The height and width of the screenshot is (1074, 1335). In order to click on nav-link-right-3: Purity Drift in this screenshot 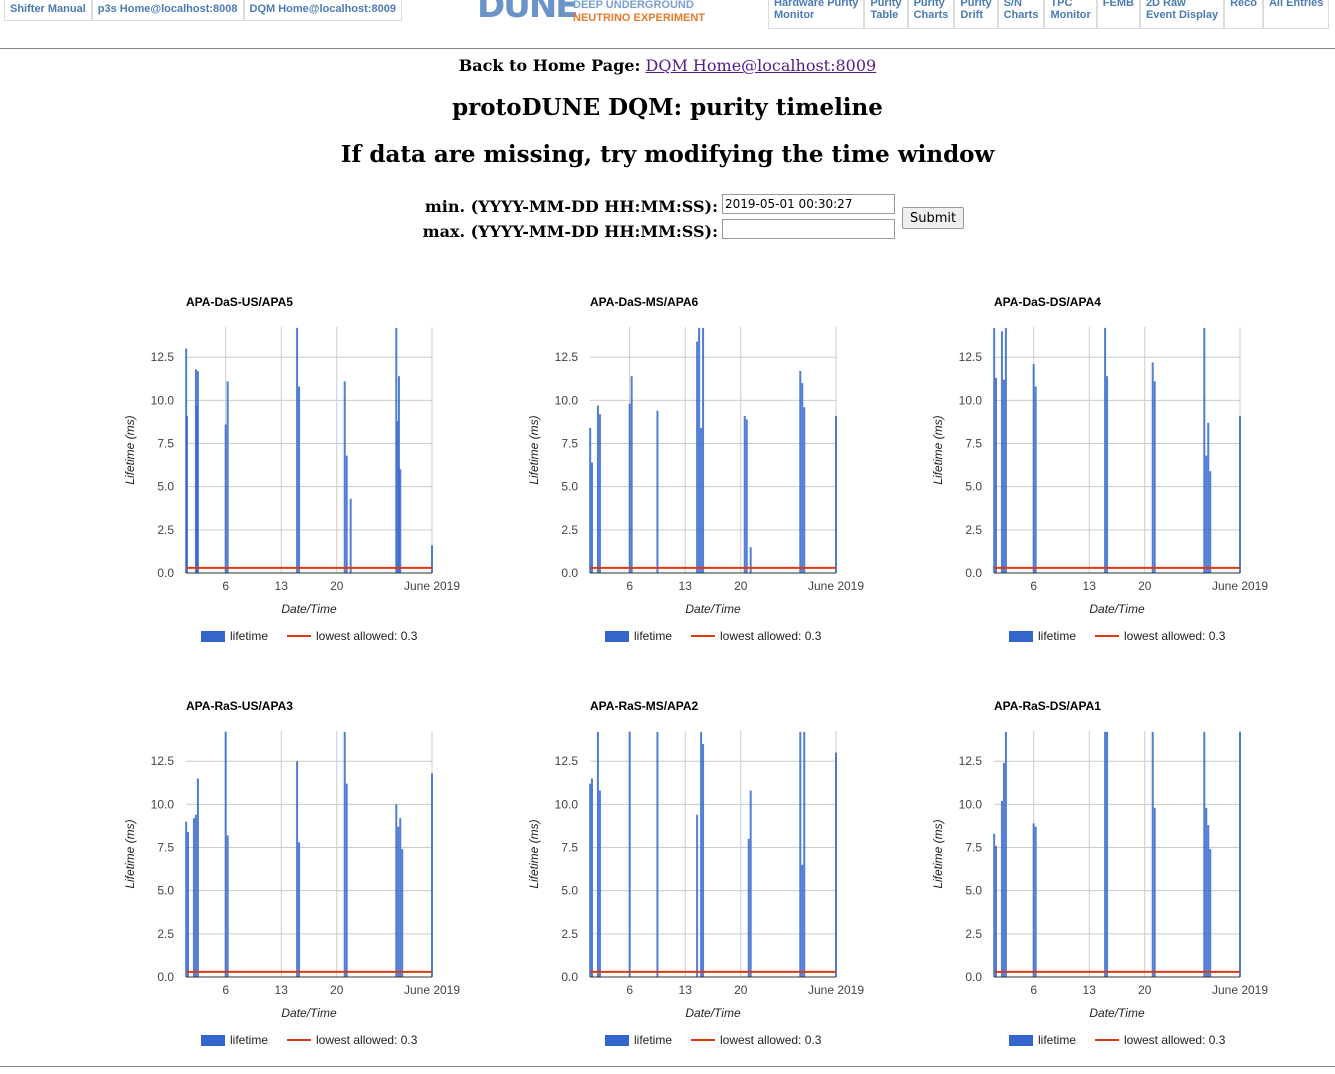, I will do `click(976, 14)`.